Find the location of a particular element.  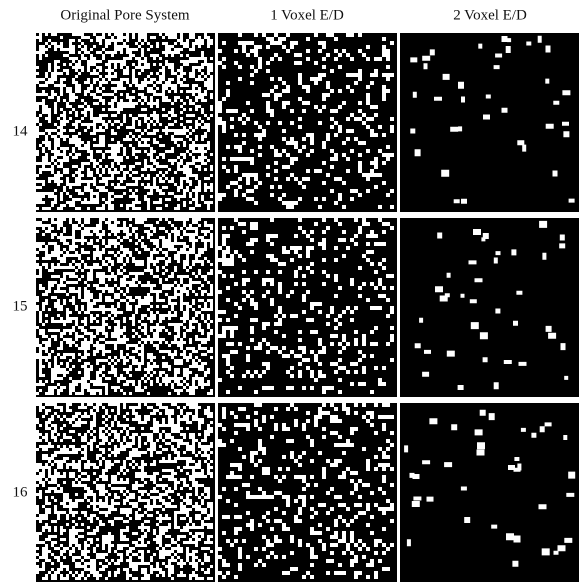

column-header: 1 Voxel E/D is located at coordinates (307, 15).